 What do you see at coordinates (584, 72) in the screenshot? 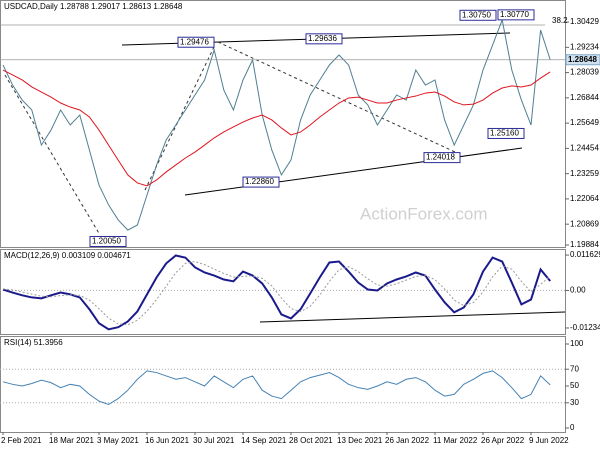
I see `y-tick-label: 1.28039` at bounding box center [584, 72].